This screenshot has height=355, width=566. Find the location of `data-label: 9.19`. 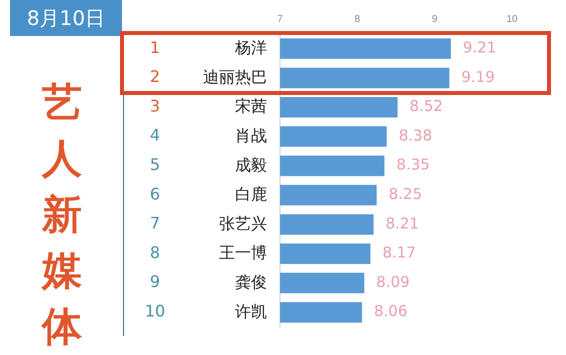

data-label: 9.19 is located at coordinates (478, 77).